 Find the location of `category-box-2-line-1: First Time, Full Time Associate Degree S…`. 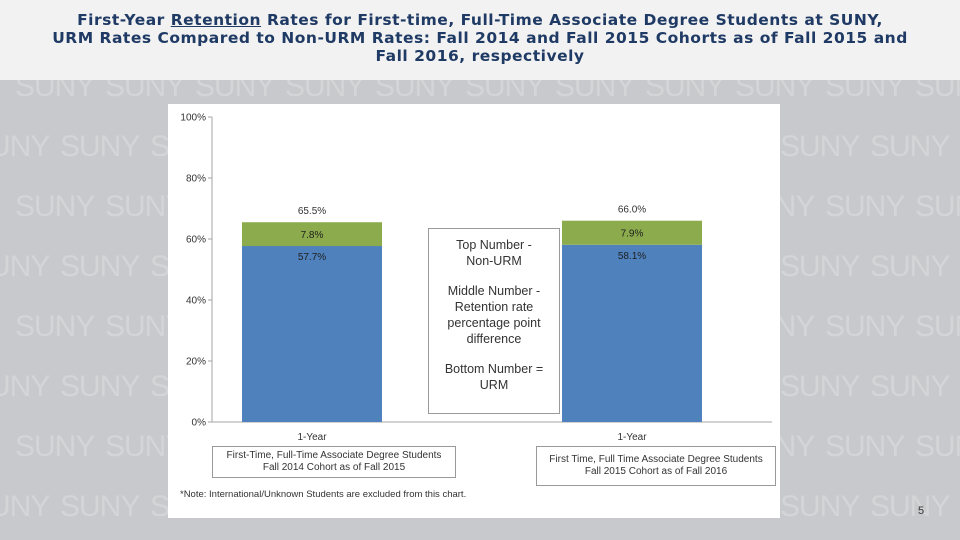

category-box-2-line-1: First Time, Full Time Associate Degree S… is located at coordinates (656, 459).